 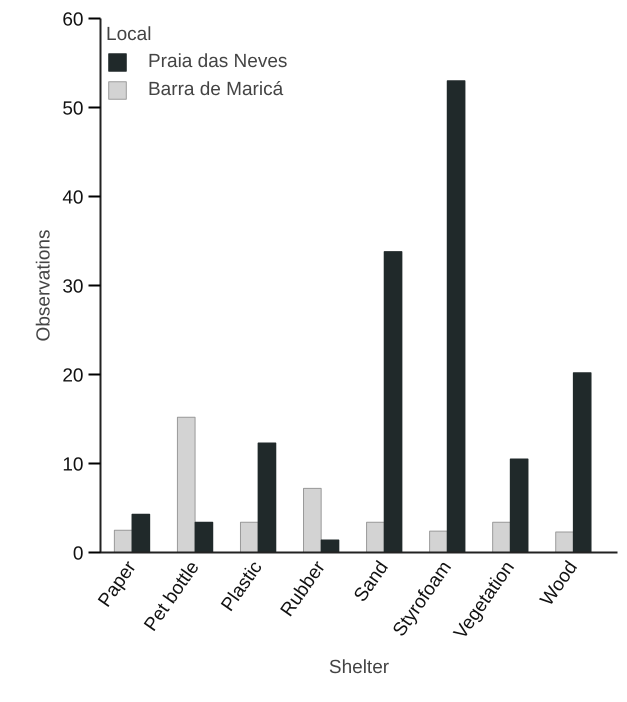 What do you see at coordinates (216, 90) in the screenshot?
I see `legend-label: Barra de Maricá` at bounding box center [216, 90].